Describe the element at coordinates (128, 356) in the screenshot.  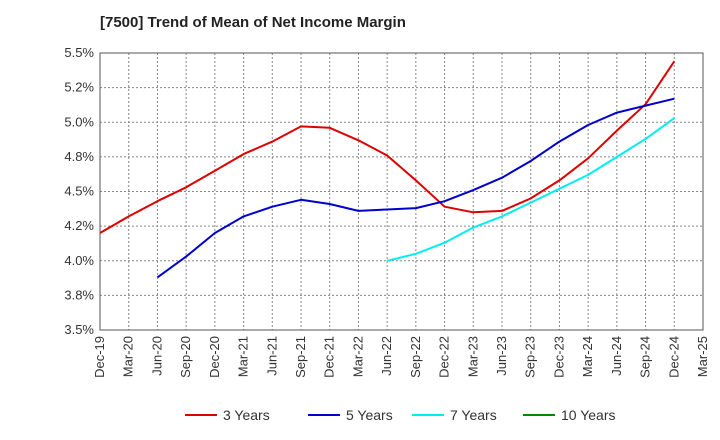
I see `x-tick-label: Mar-20` at that location.